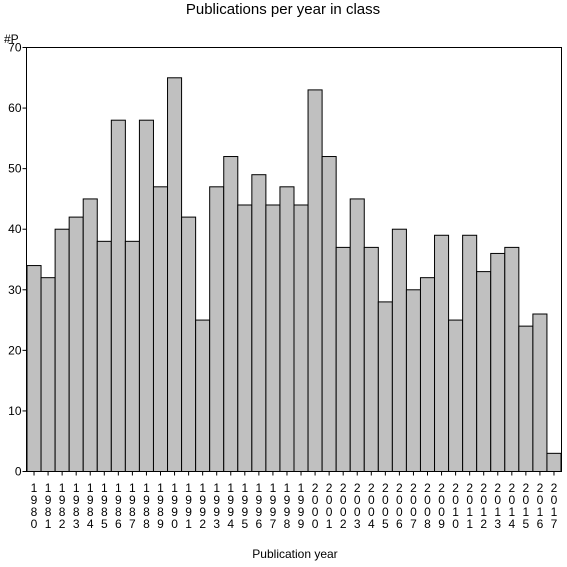 The height and width of the screenshot is (567, 567). I want to click on chart-title: Publications per year in class, so click(283, 9).